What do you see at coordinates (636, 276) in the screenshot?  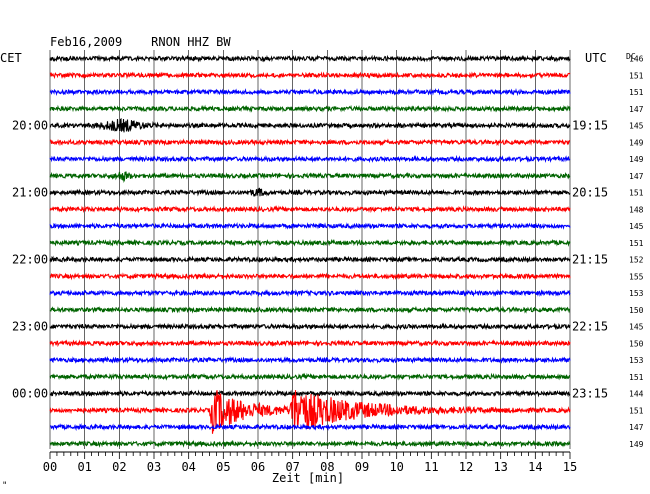 I see `dc-offset-label-13: 155` at bounding box center [636, 276].